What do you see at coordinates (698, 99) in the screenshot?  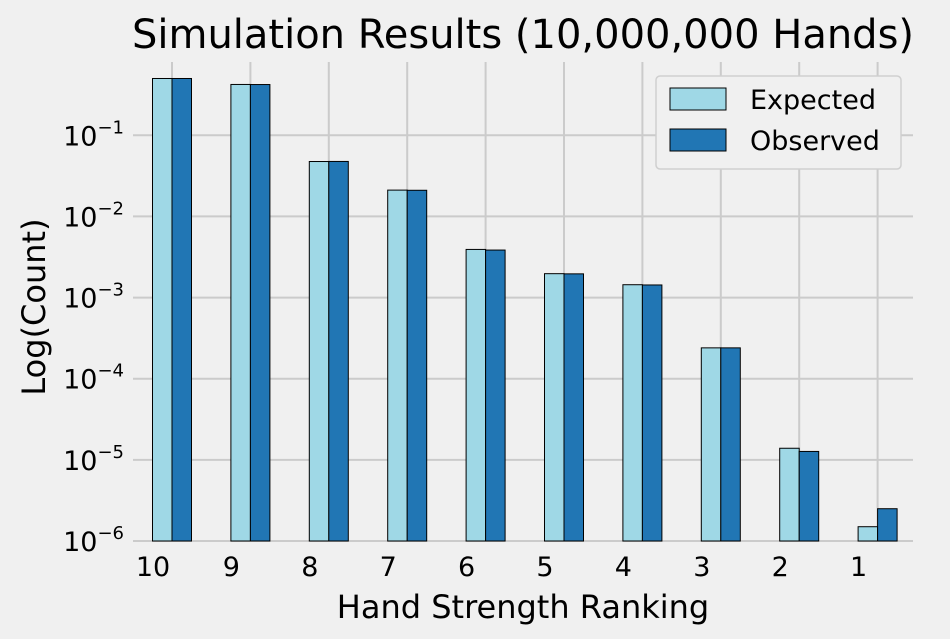 I see `legend-swatch-expected` at bounding box center [698, 99].